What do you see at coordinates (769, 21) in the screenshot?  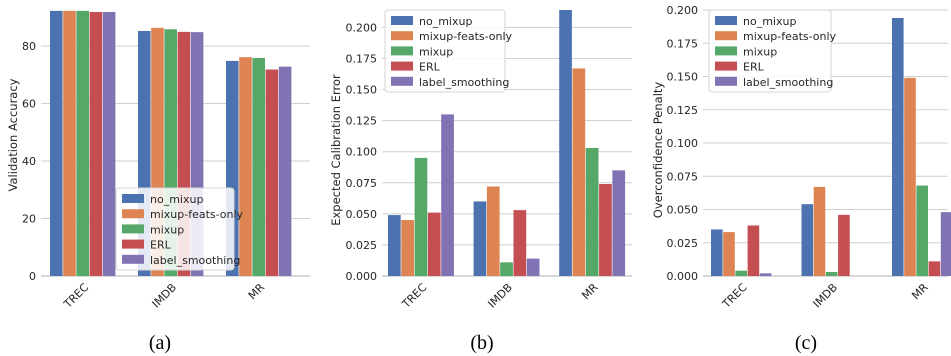 I see `panel-c-legend-label: no_mixup` at bounding box center [769, 21].